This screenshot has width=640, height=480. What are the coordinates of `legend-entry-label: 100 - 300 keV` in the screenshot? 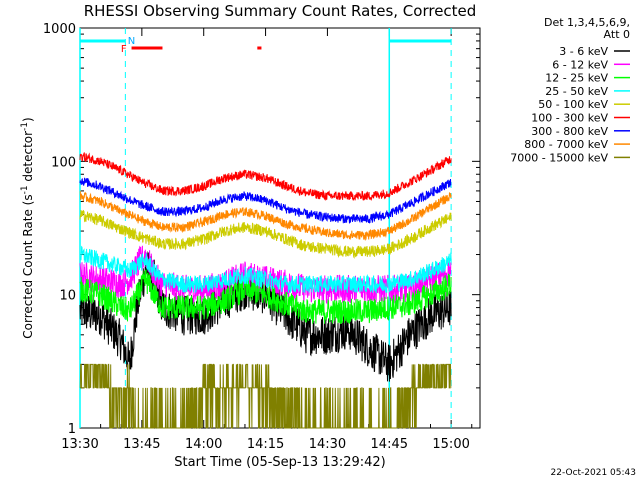 It's located at (569, 118).